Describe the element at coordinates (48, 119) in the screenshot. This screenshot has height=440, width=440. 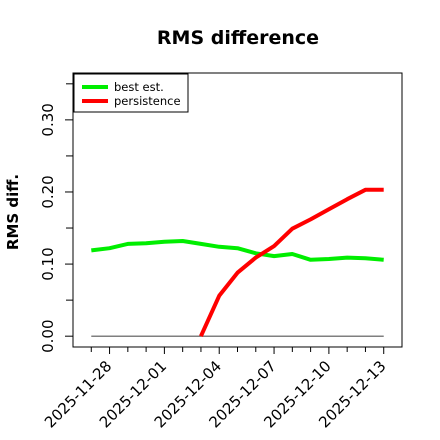
I see `y-tick-label: 0.30` at that location.